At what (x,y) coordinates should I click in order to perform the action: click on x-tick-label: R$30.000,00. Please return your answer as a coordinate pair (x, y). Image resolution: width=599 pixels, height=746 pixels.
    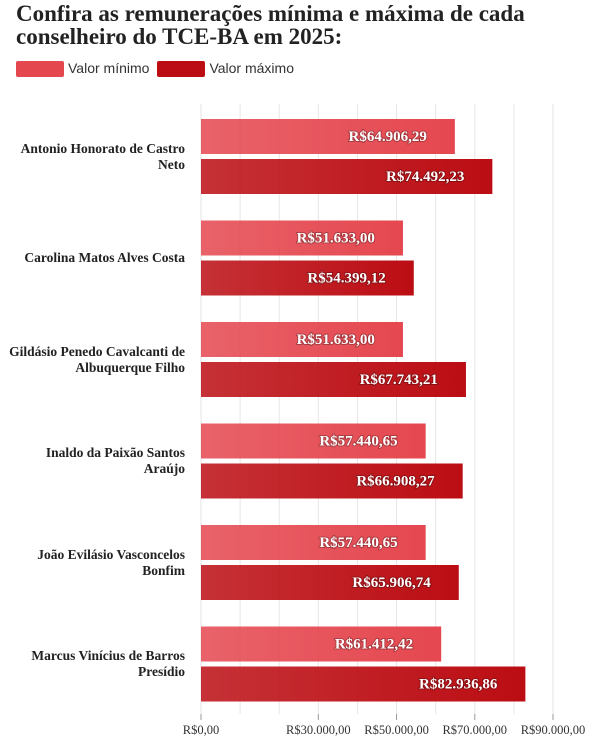
    Looking at the image, I should click on (318, 730).